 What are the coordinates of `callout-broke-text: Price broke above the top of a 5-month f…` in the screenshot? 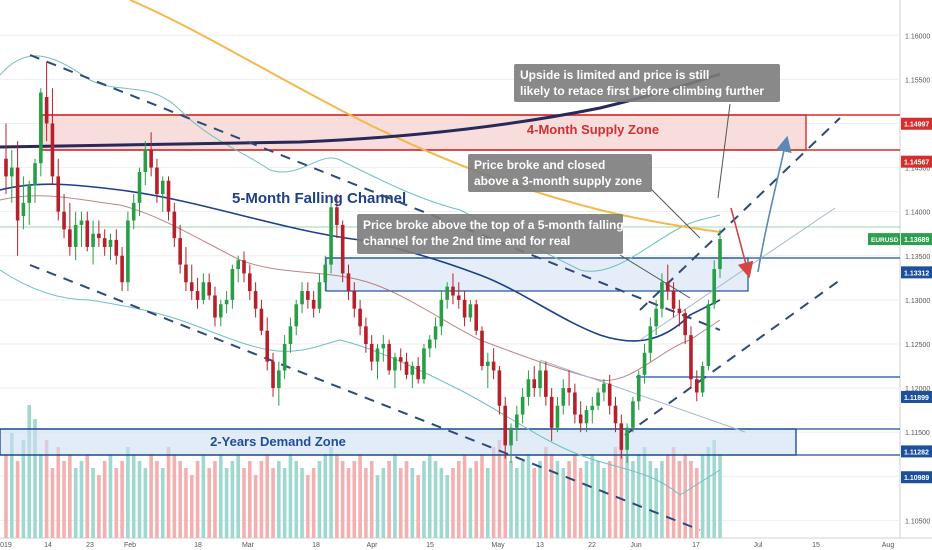 It's located at (493, 233).